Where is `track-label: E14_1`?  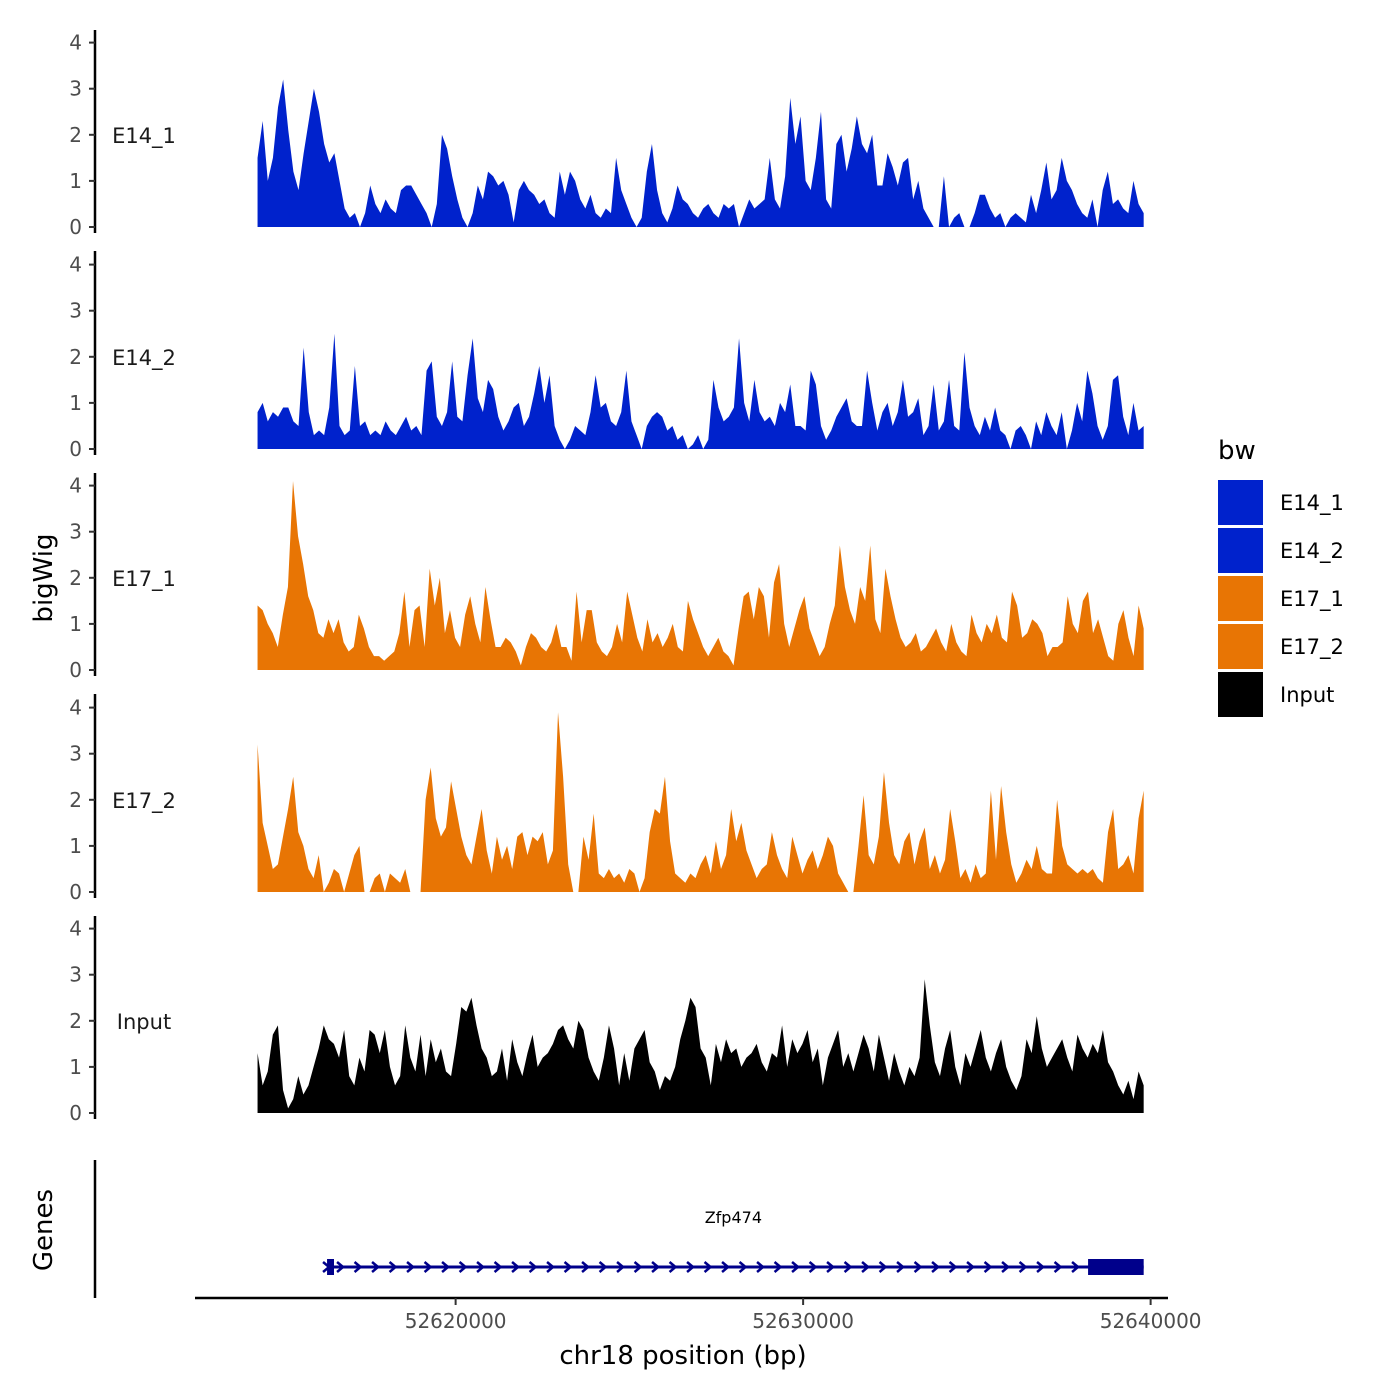
track-label: E14_1 is located at coordinates (144, 136).